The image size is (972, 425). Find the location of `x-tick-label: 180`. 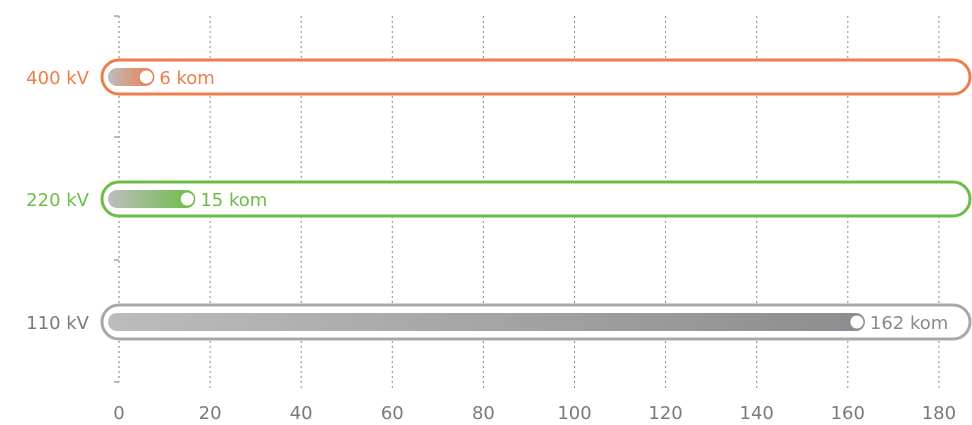

x-tick-label: 180 is located at coordinates (939, 413).